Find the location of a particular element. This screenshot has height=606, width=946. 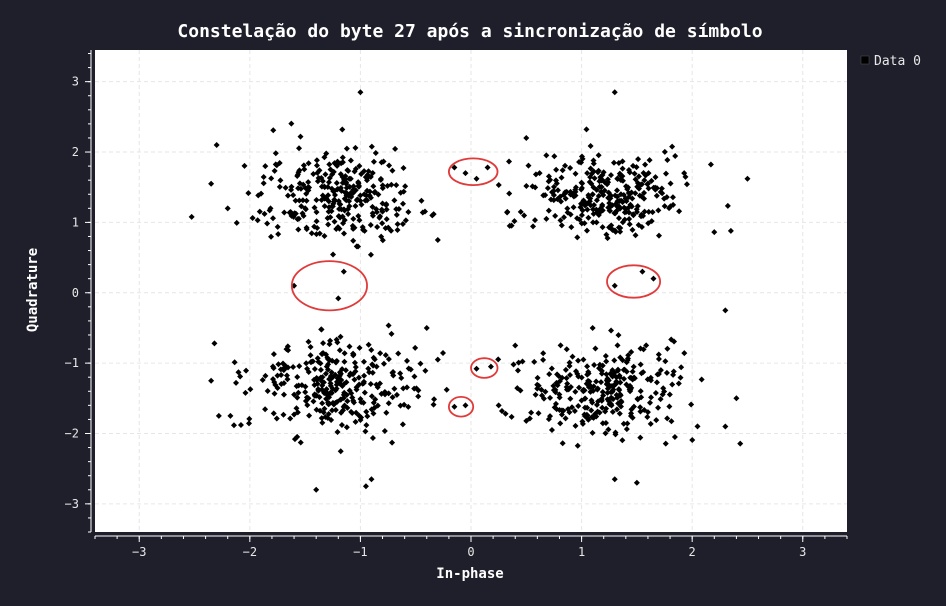

x-axis-label: In-phase is located at coordinates (469, 574).